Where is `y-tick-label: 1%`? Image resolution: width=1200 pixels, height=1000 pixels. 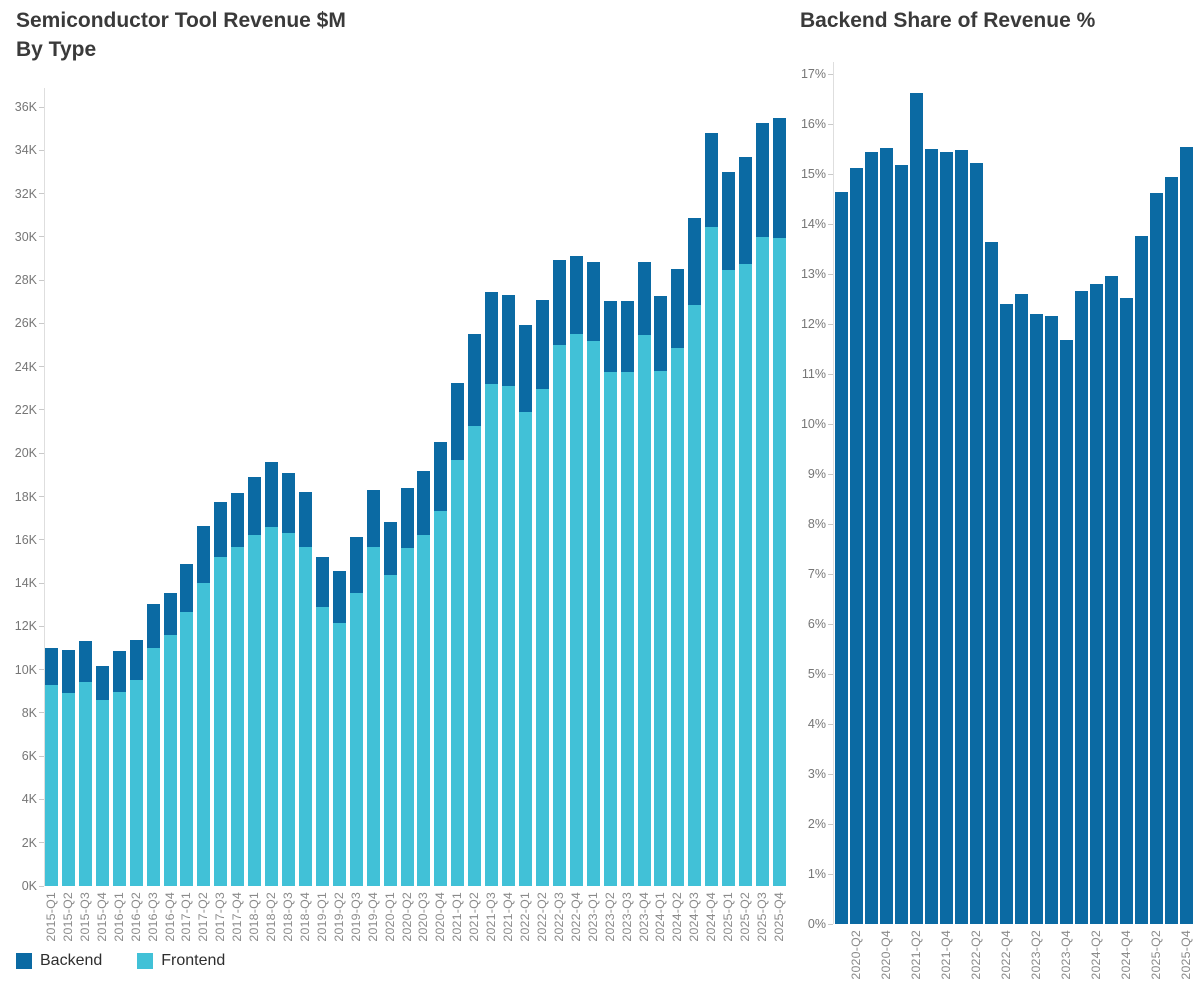
y-tick-label: 1% is located at coordinates (816, 874).